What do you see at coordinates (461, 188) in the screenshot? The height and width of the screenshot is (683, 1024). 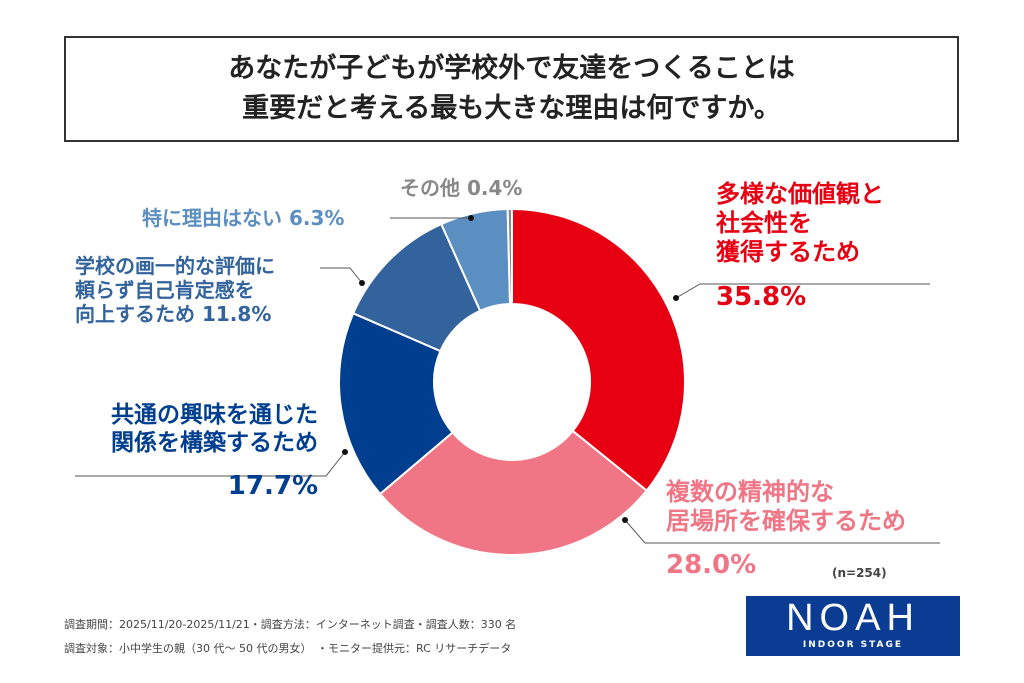 I see `label-slice-5: その他 0.4%` at bounding box center [461, 188].